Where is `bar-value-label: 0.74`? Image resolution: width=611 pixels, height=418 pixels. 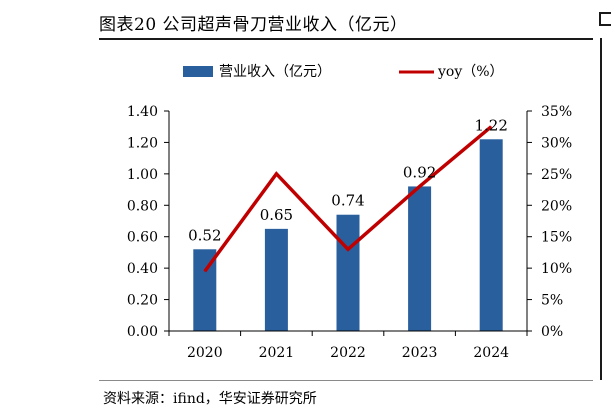 bar-value-label: 0.74 is located at coordinates (347, 201).